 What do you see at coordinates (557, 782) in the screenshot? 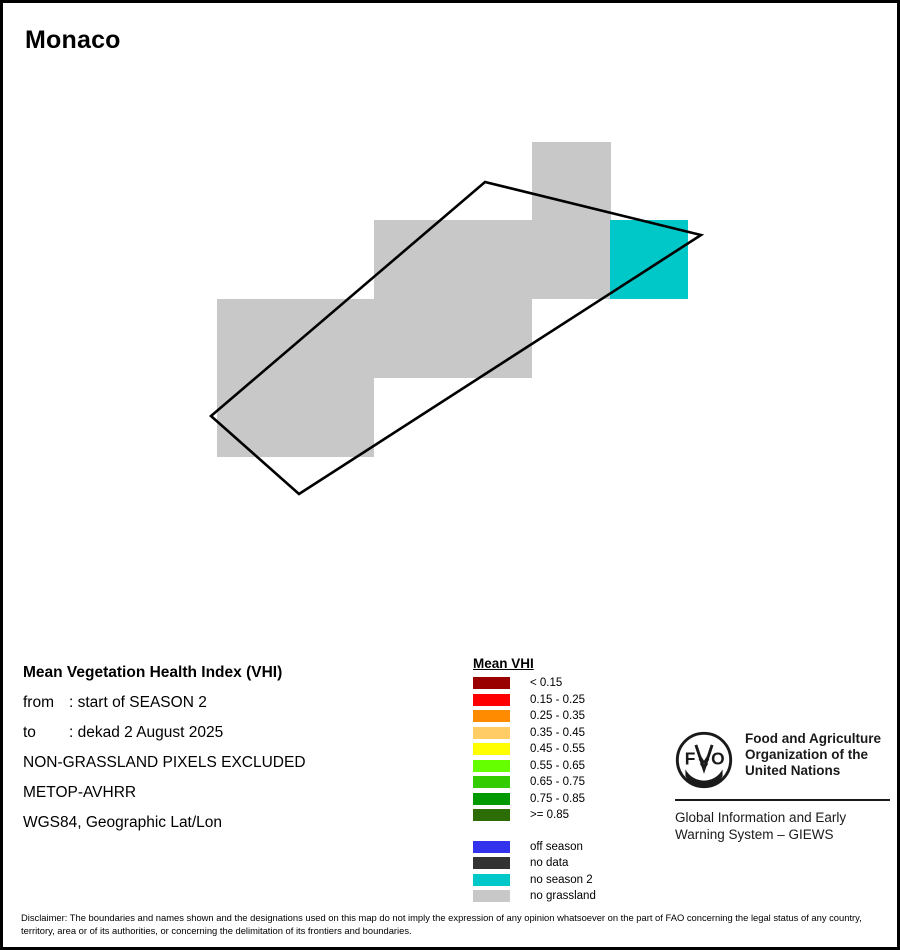
I see `legend-class-label: 0.65 - 0.75` at bounding box center [557, 782].